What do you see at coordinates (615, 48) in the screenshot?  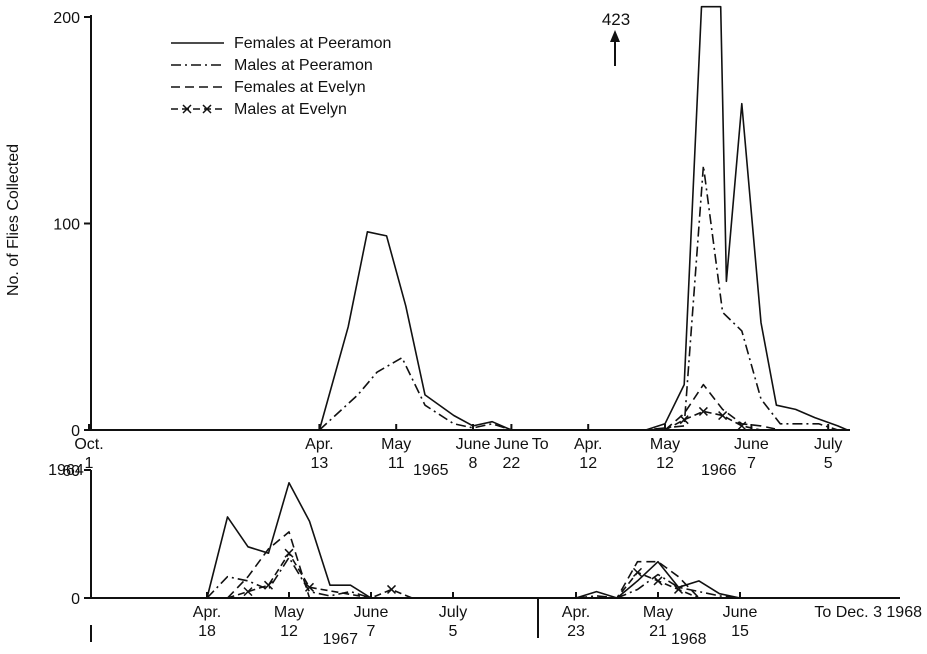 I see `peak-arrow-icon` at bounding box center [615, 48].